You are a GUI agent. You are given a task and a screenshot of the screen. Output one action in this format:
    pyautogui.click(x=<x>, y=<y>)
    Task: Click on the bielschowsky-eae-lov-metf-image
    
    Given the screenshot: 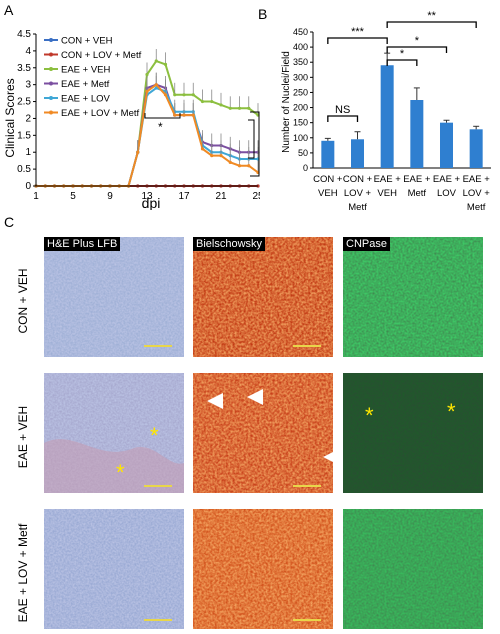 What is the action you would take?
    pyautogui.click(x=263, y=569)
    